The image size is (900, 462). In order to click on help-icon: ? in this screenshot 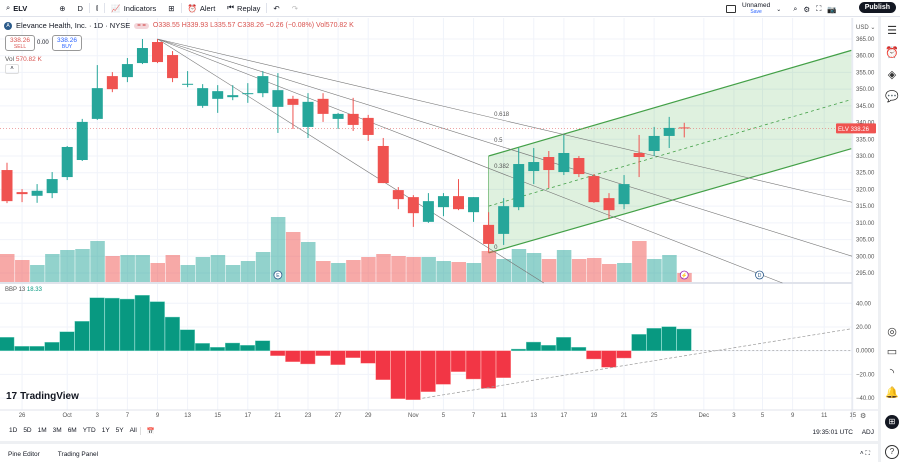, I will do `click(892, 452)`.